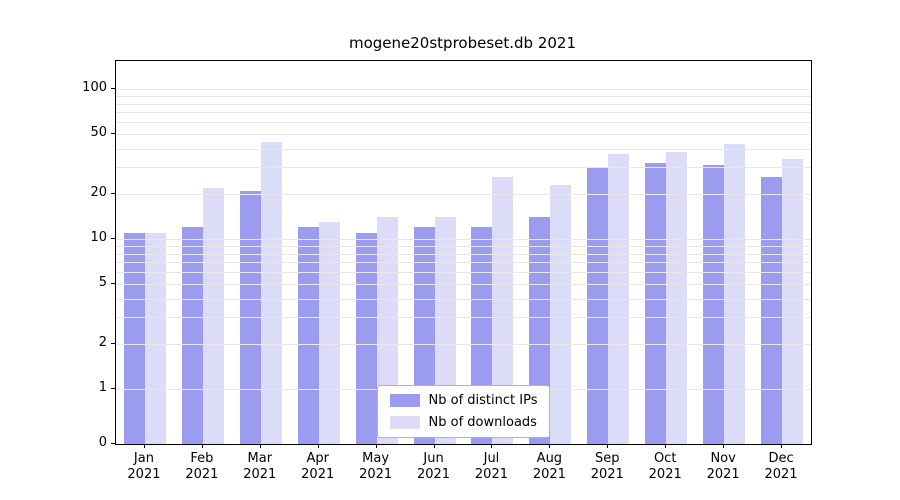 The image size is (900, 500). I want to click on bar-nb-of-downloads-jul, so click(503, 310).